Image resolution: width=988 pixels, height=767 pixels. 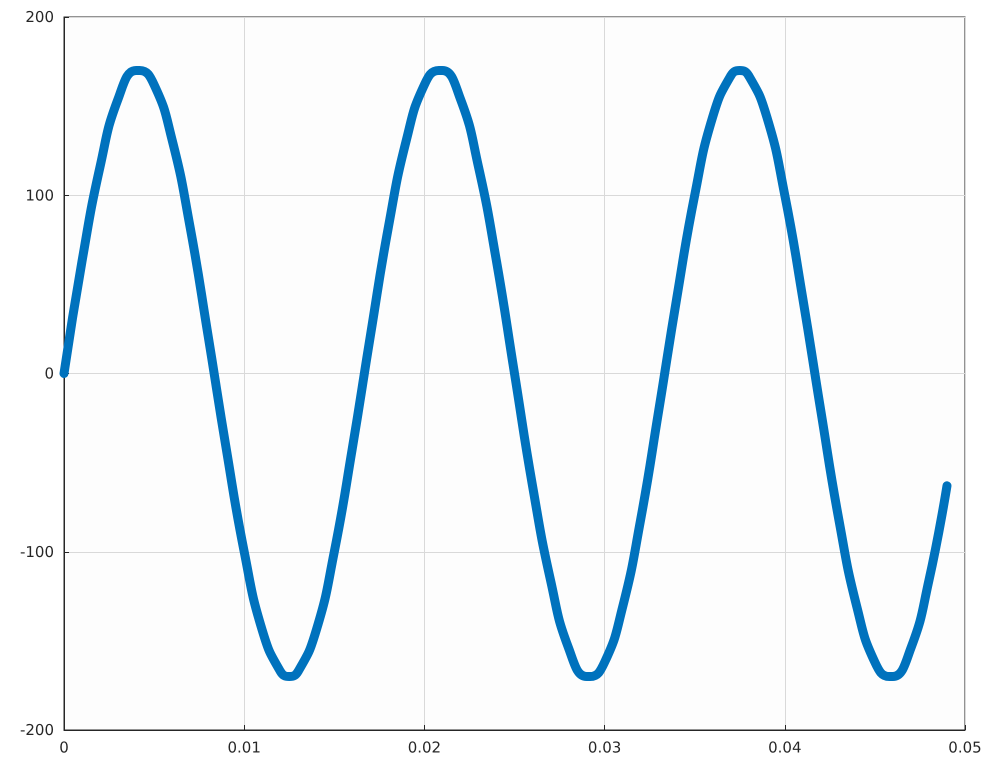 What do you see at coordinates (785, 747) in the screenshot?
I see `x-tick-label: 0.04` at bounding box center [785, 747].